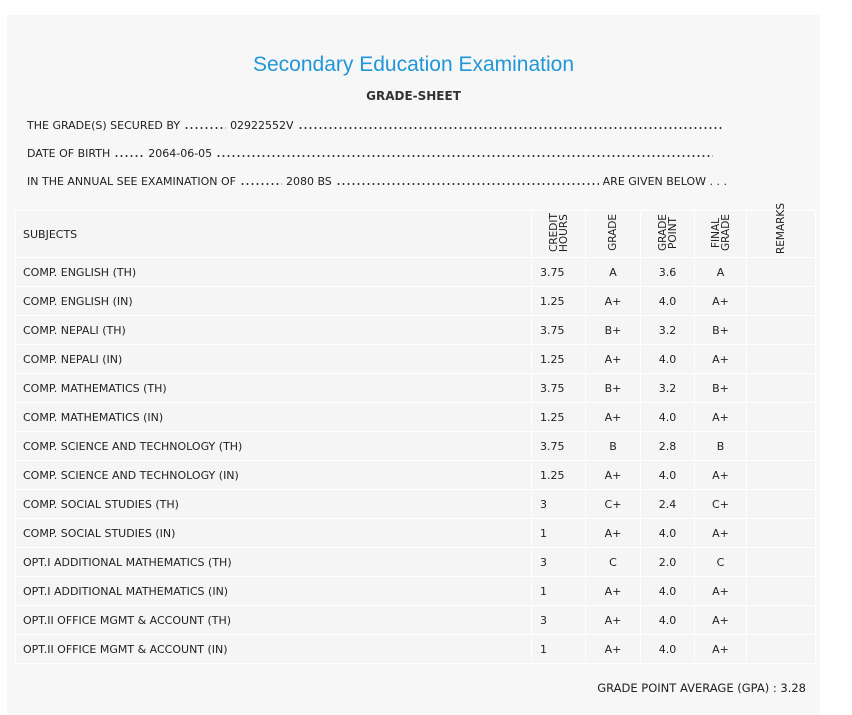  Describe the element at coordinates (273, 649) in the screenshot. I see `subject-cell: OPT.II OFFICE MGMT & ACCOUNT (IN)` at that location.